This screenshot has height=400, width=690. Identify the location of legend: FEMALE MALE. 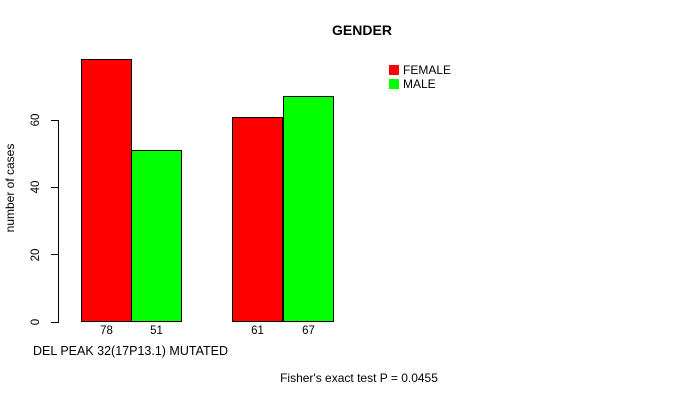
(420, 77).